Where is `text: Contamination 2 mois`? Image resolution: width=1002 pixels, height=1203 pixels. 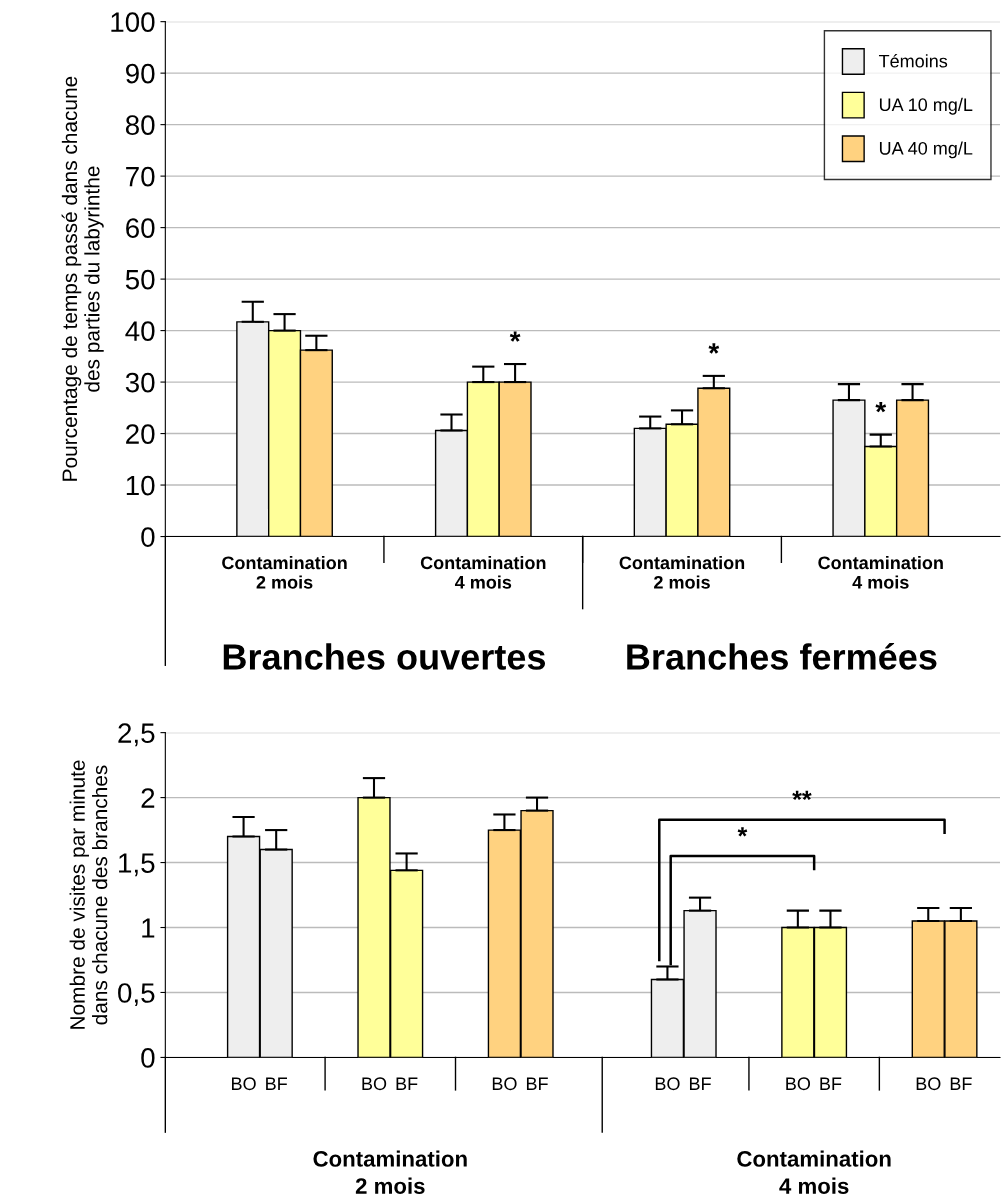
text: Contamination 2 mois is located at coordinates (390, 1172).